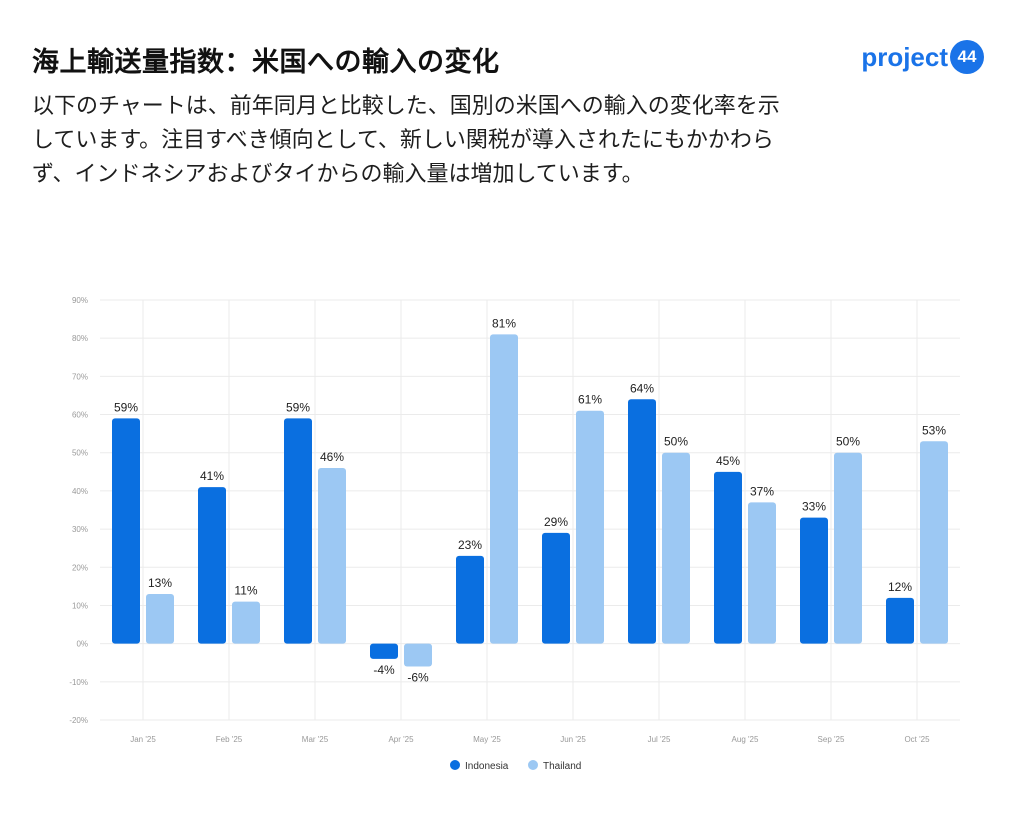 The width and height of the screenshot is (1024, 819). Describe the element at coordinates (80, 567) in the screenshot. I see `y-tick-label: 20%` at that location.